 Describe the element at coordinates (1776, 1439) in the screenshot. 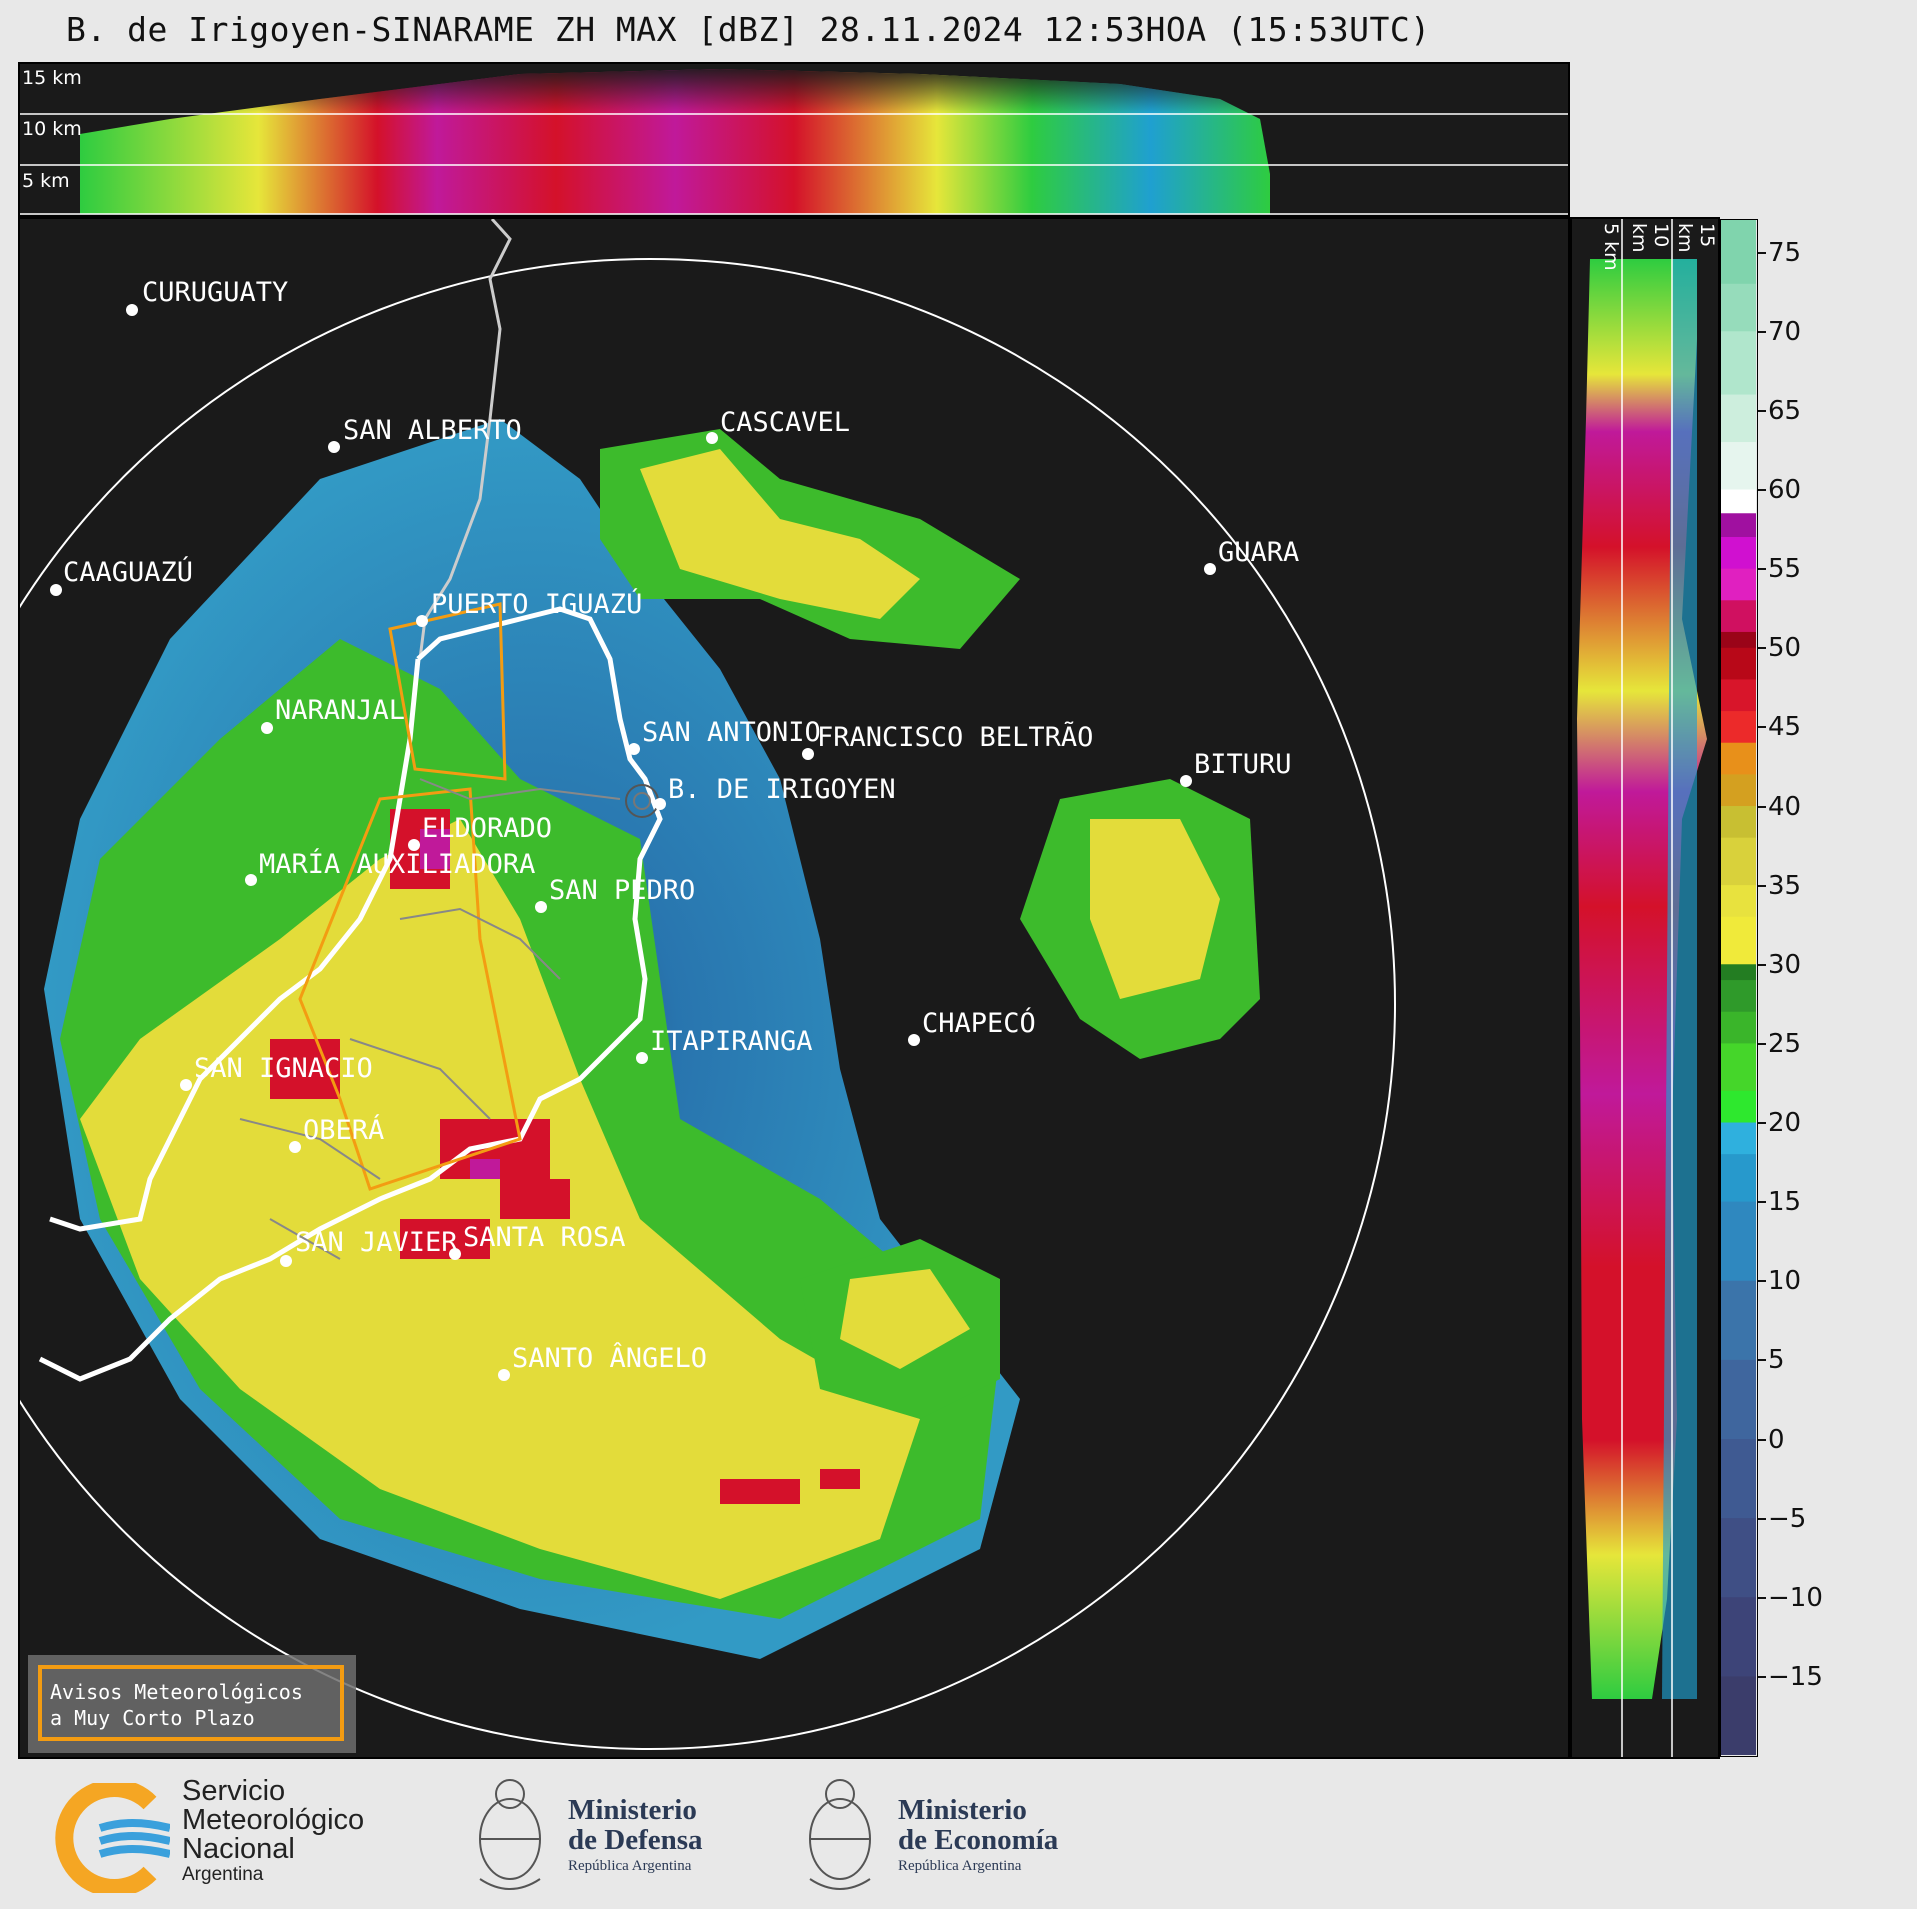

I see `colorbar-tick-label: 0` at that location.